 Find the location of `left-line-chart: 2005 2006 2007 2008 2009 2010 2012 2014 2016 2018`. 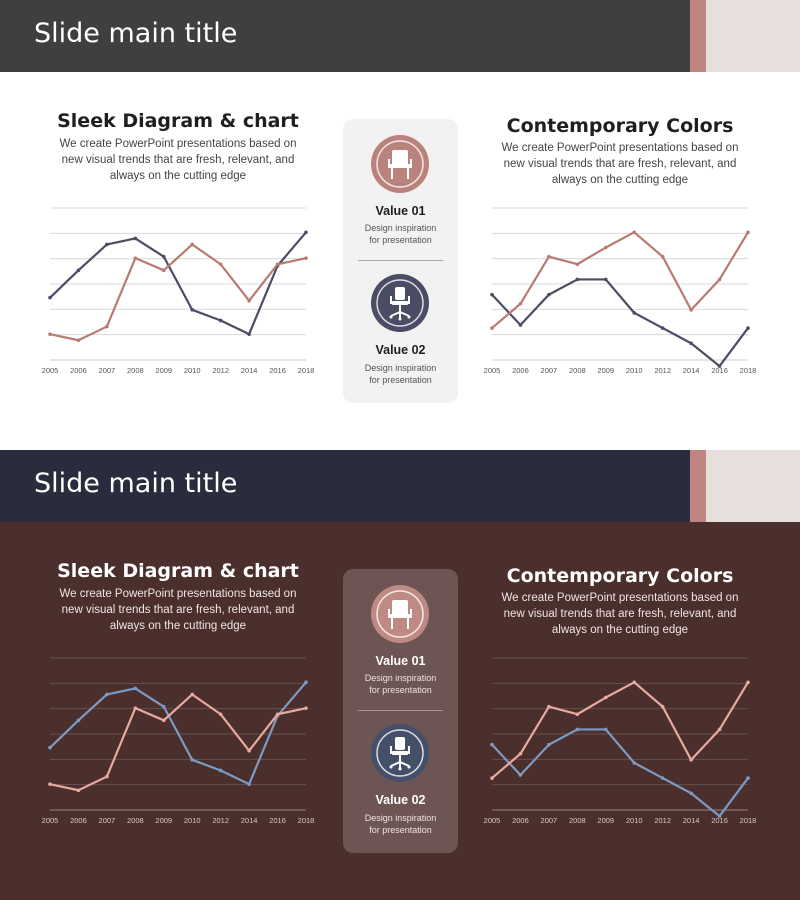

left-line-chart: 2005 2006 2007 2008 2009 2010 2012 2014 2016 2018 is located at coordinates (178, 291).